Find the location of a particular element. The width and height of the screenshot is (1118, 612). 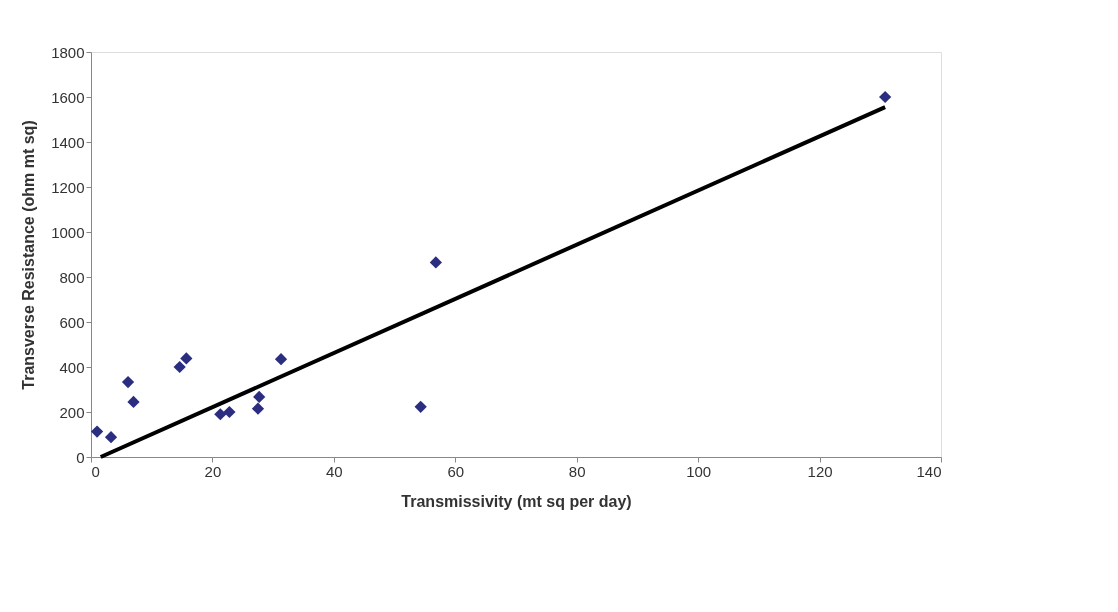

y-tick-label: 1800 is located at coordinates (68, 52).